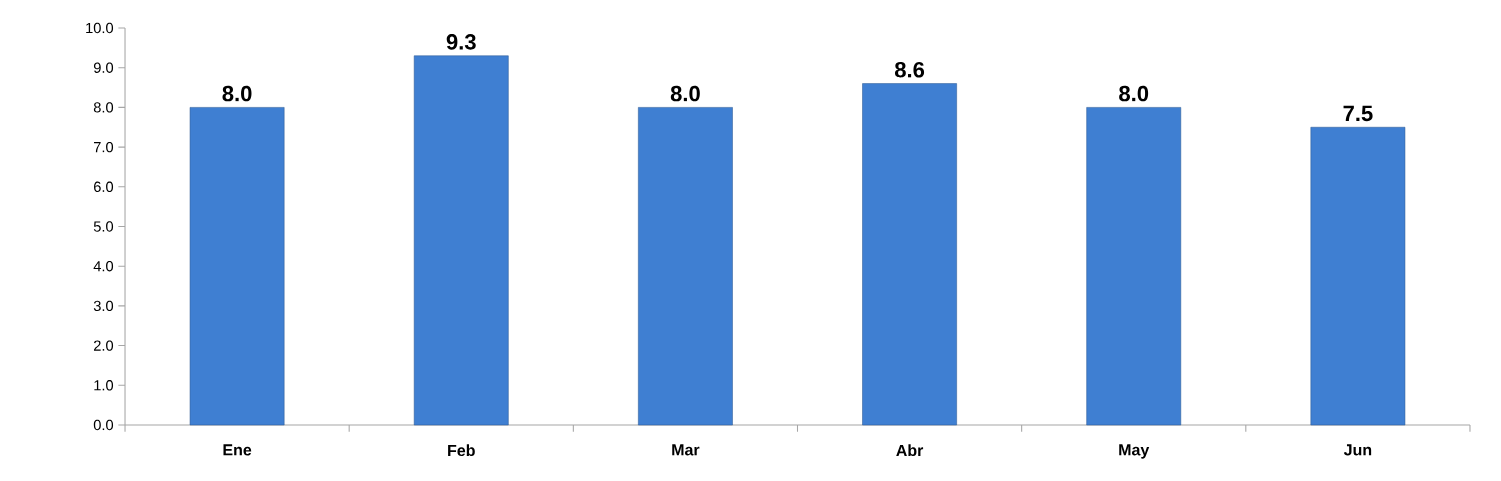  I want to click on data-label: 7.5, so click(1358, 113).